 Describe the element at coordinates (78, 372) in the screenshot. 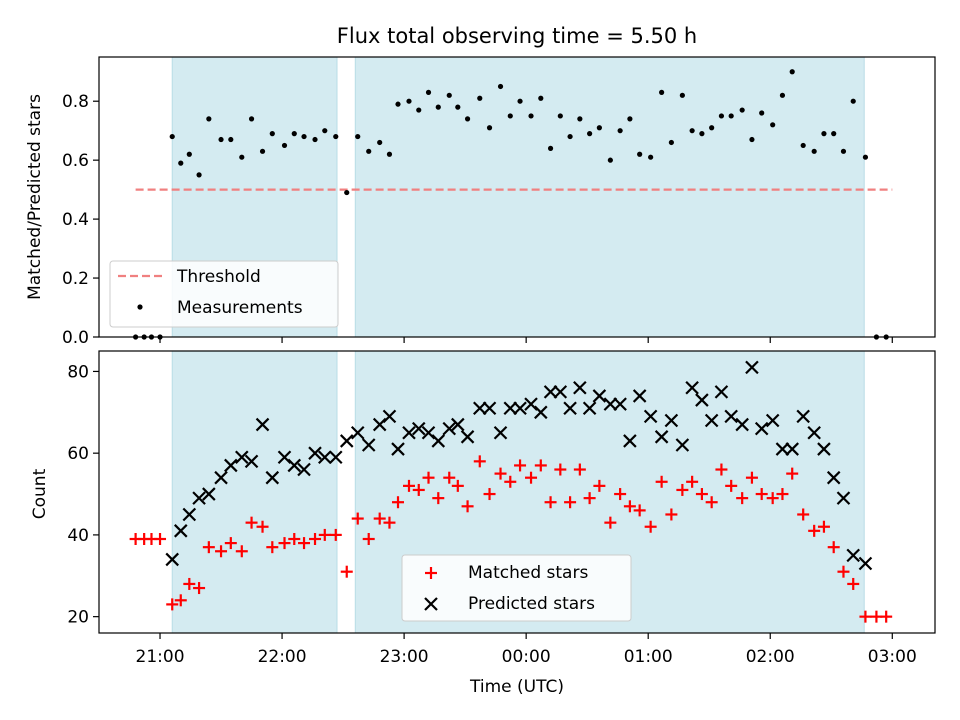

I see `count-y-tick-label: 80` at that location.